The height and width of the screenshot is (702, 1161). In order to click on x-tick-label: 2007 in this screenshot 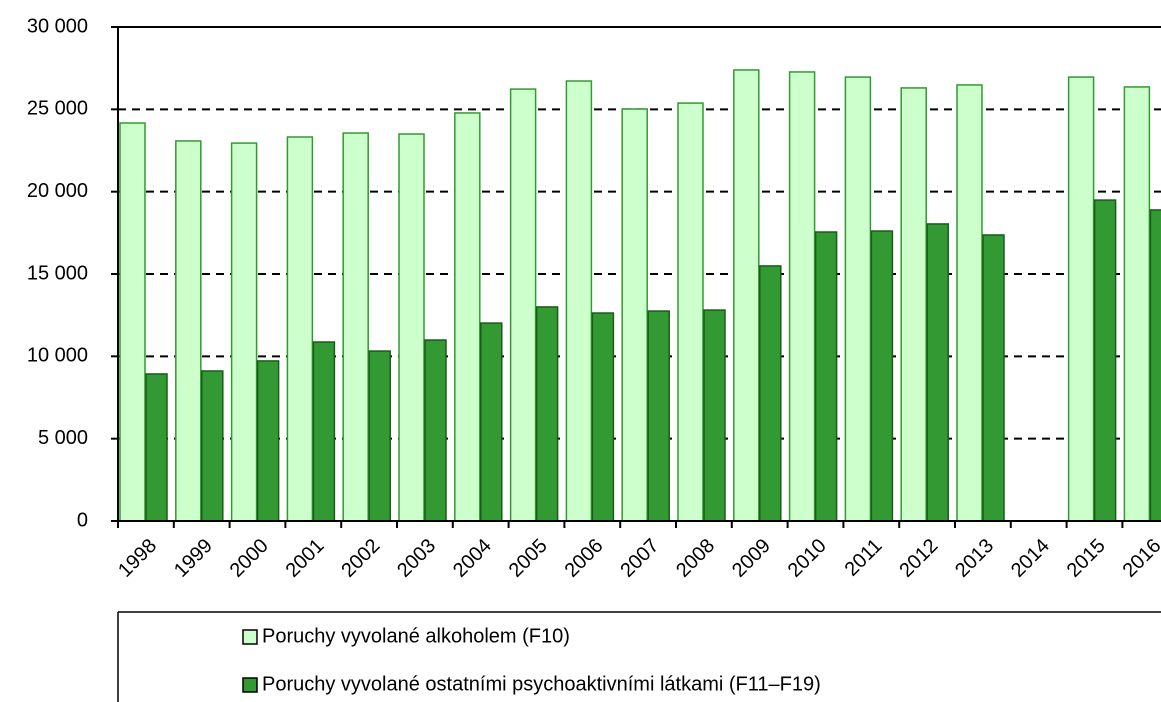, I will do `click(639, 558)`.